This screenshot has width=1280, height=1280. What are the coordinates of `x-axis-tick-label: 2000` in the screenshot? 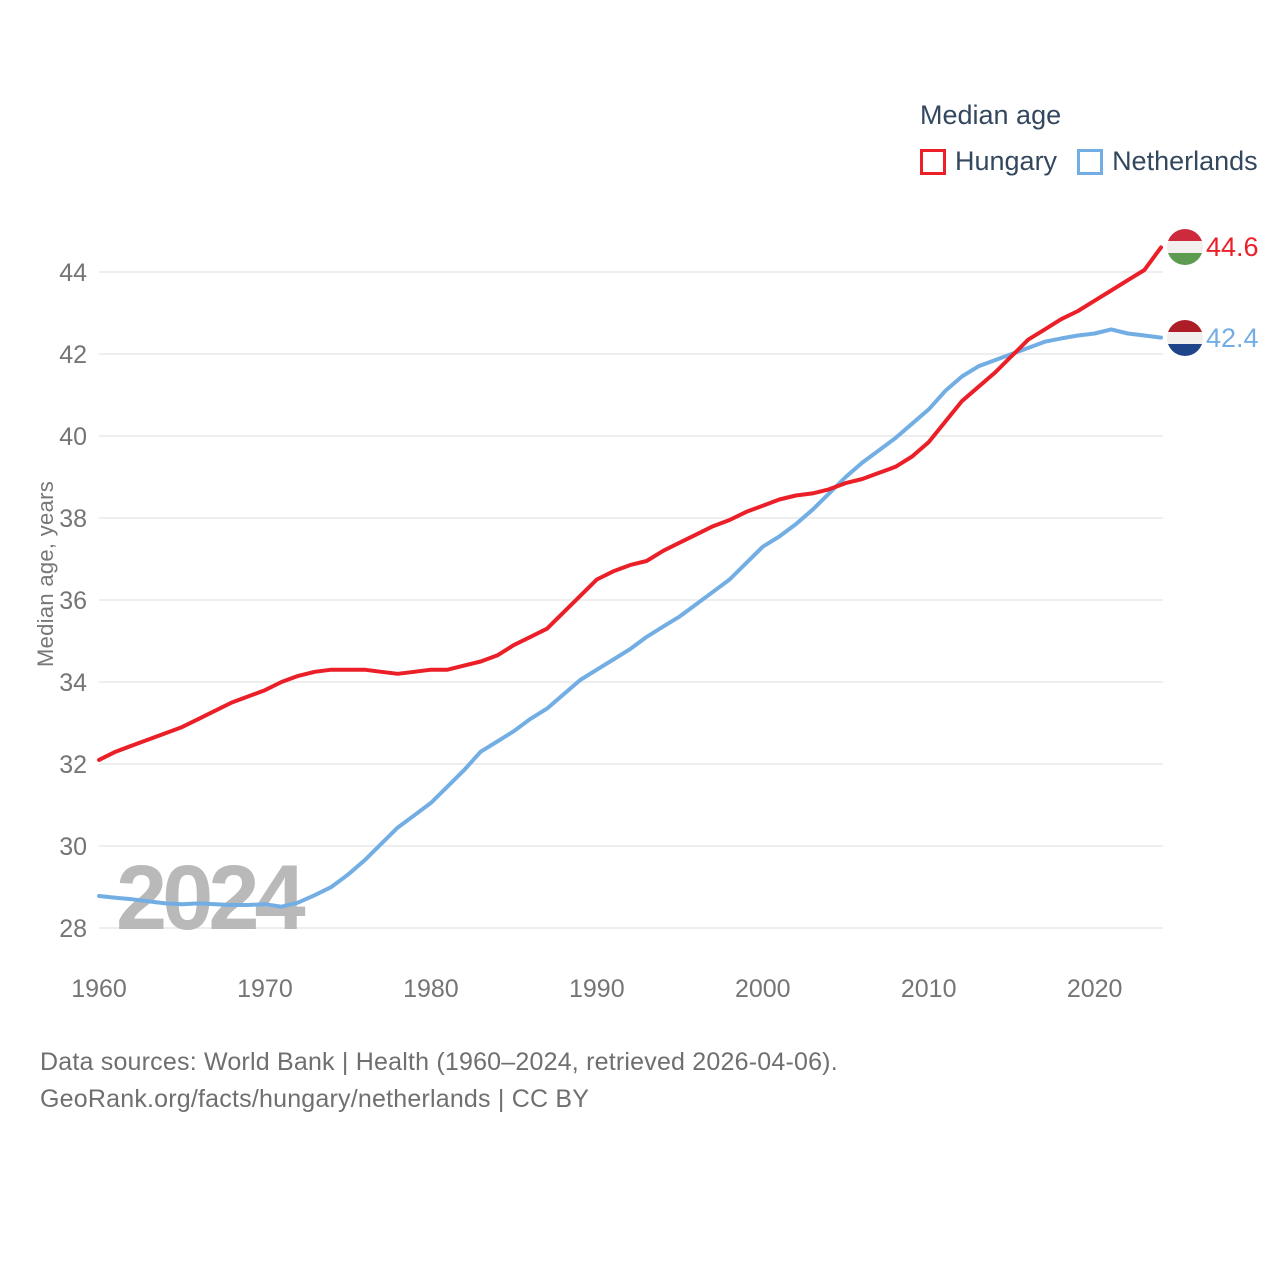 It's located at (763, 989).